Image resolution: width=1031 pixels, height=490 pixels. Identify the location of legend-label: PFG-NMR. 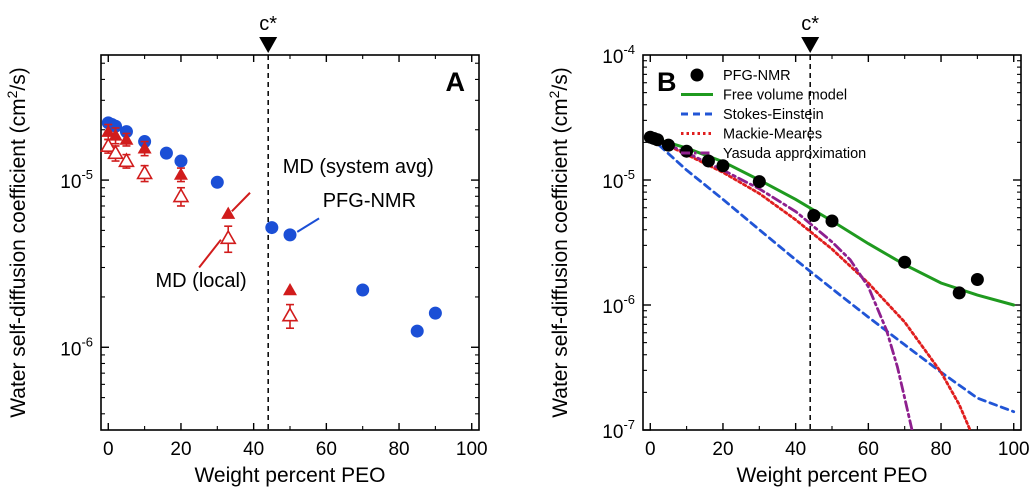
(757, 76).